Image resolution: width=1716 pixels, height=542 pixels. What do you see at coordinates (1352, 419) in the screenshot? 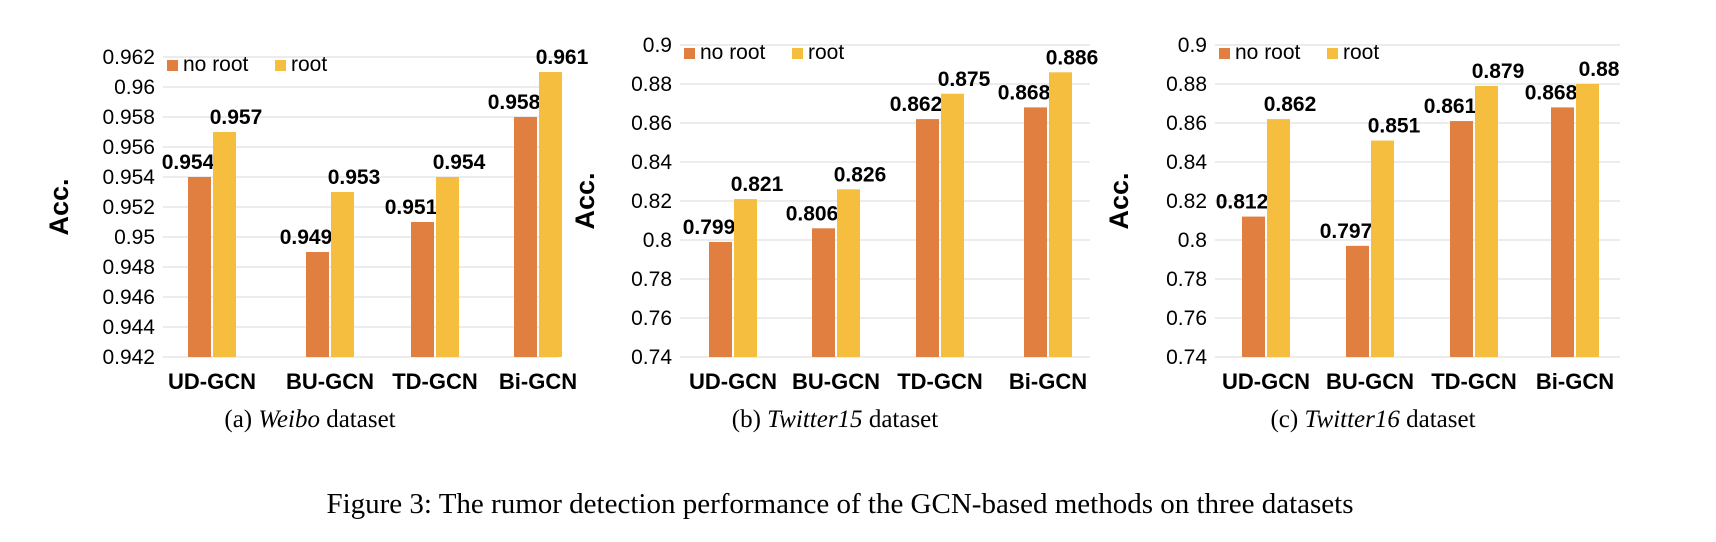
I see `subcaption-dataset: Twitter16` at bounding box center [1352, 419].